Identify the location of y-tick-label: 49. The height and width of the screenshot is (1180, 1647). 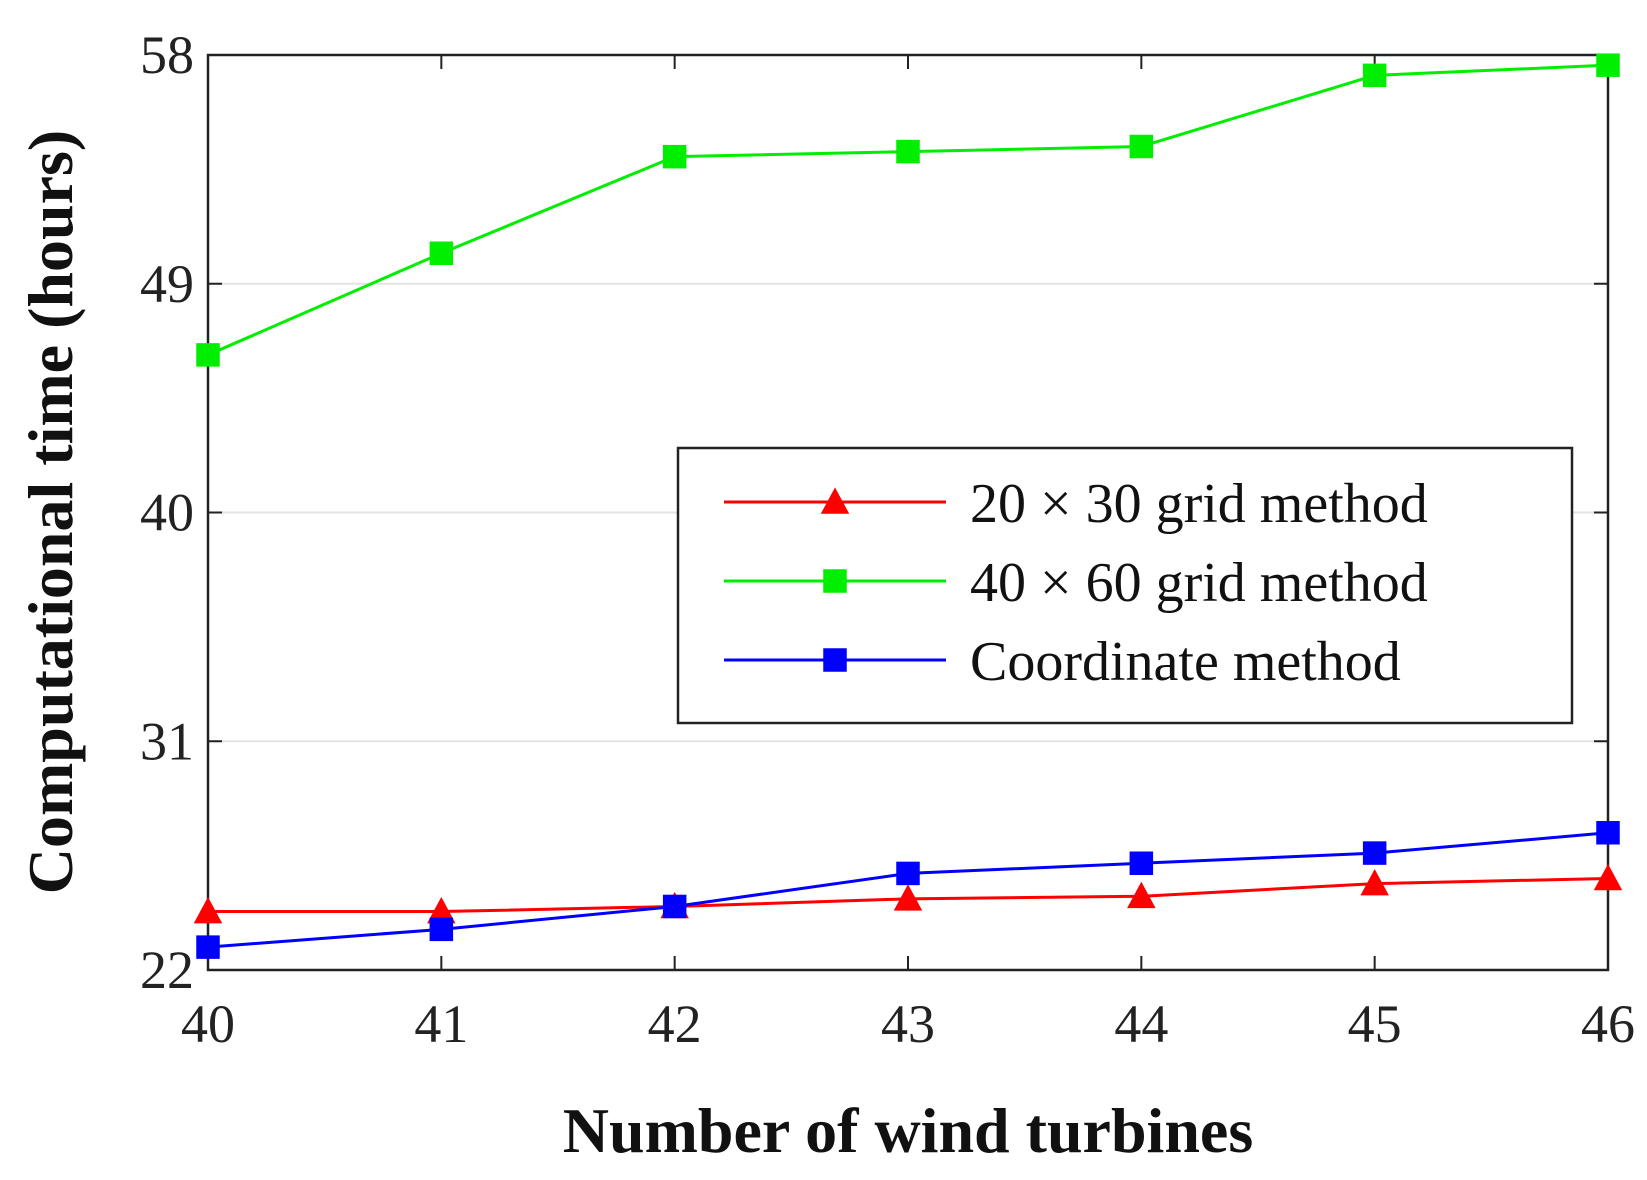
(167, 284).